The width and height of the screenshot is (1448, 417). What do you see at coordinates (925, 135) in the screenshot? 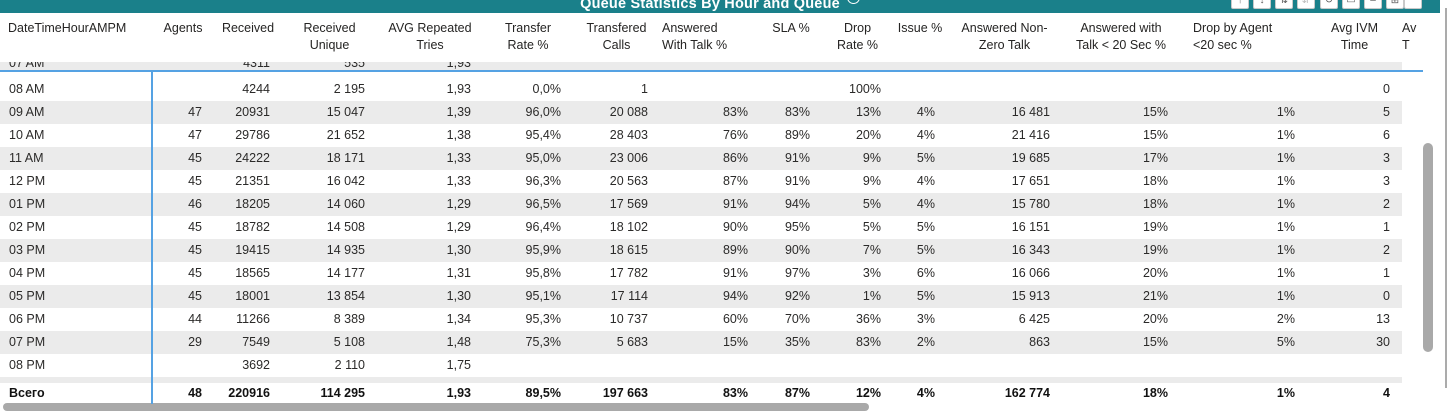
I see `cell-issue: 4%` at bounding box center [925, 135].